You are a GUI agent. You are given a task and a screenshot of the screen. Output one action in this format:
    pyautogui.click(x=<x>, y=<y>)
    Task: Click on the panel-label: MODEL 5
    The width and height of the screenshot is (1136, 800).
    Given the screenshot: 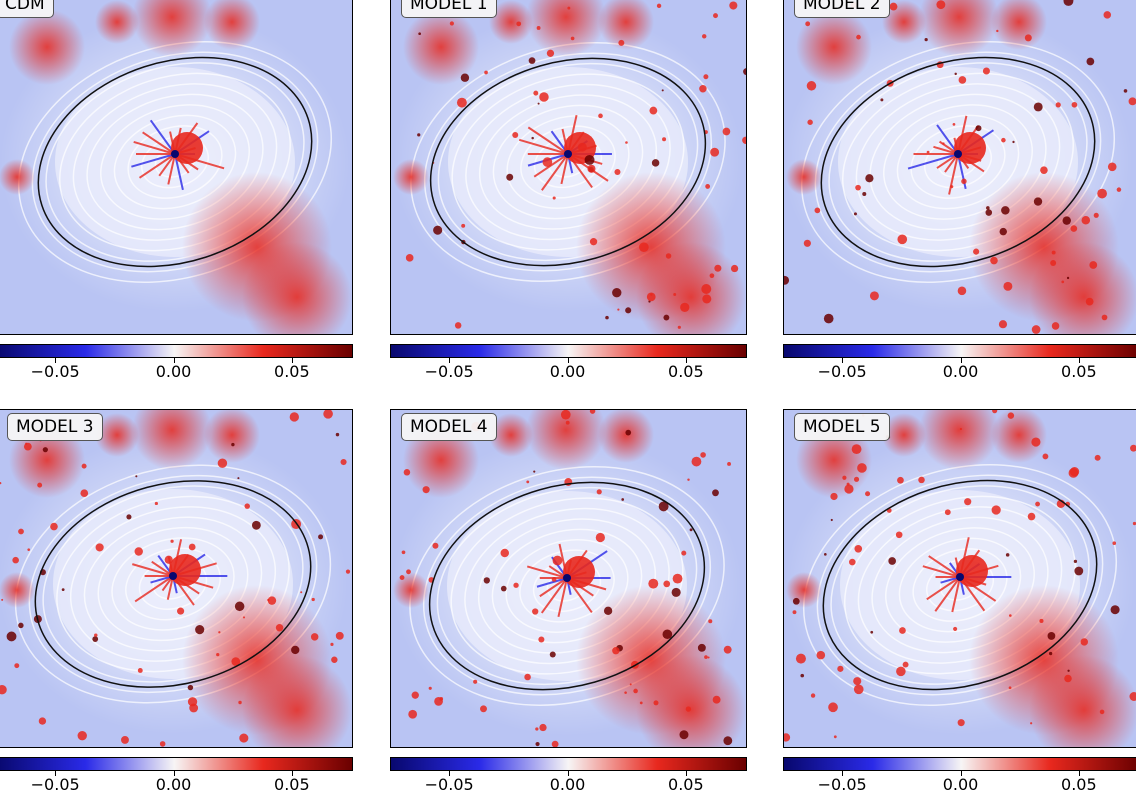 What is the action you would take?
    pyautogui.click(x=842, y=427)
    